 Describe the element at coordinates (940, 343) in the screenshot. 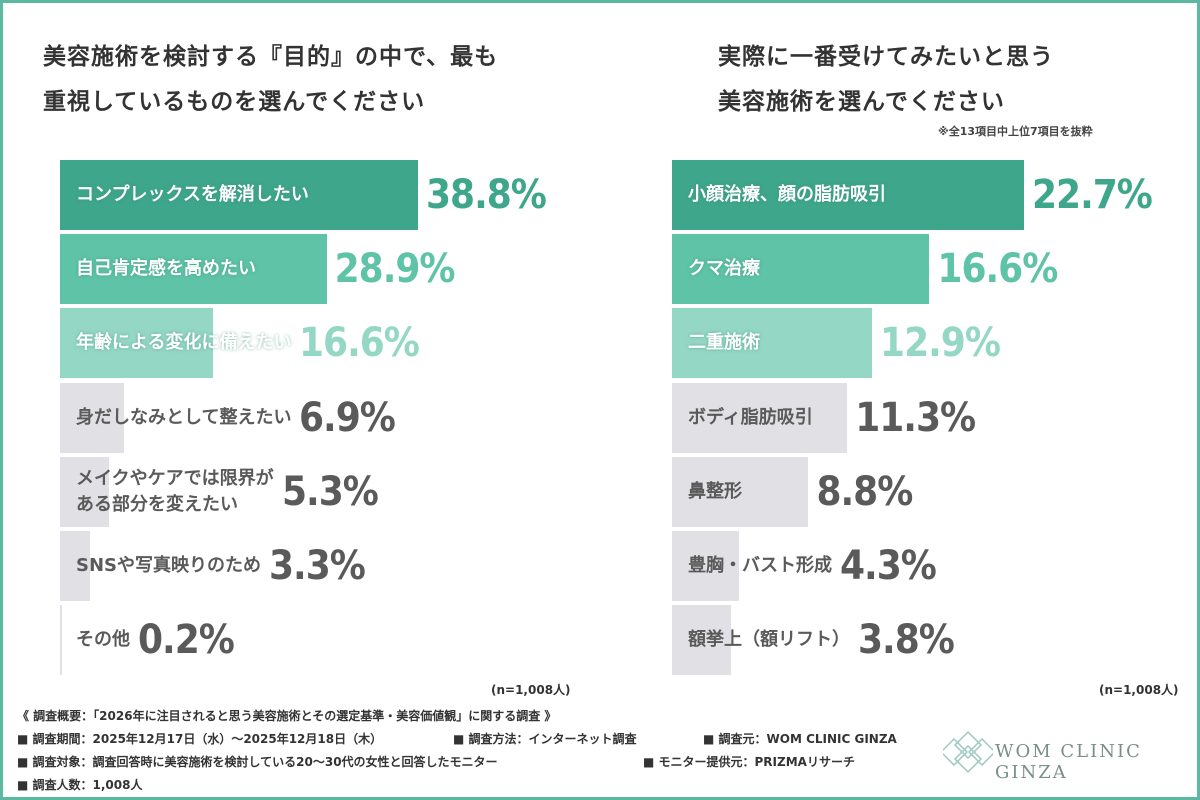

I see `value-label: 12.9%` at that location.